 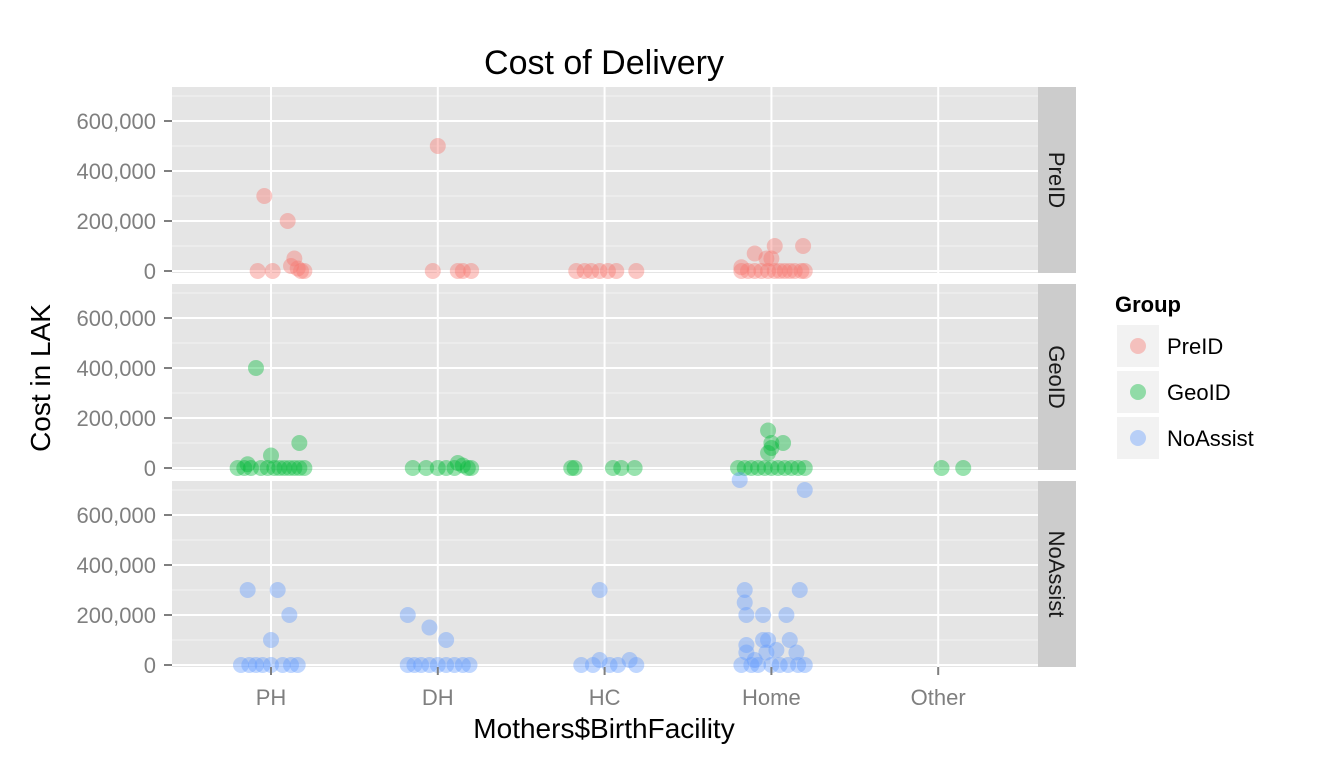 I want to click on x-axis-title: Mothers$BirthFacility, so click(x=603, y=728).